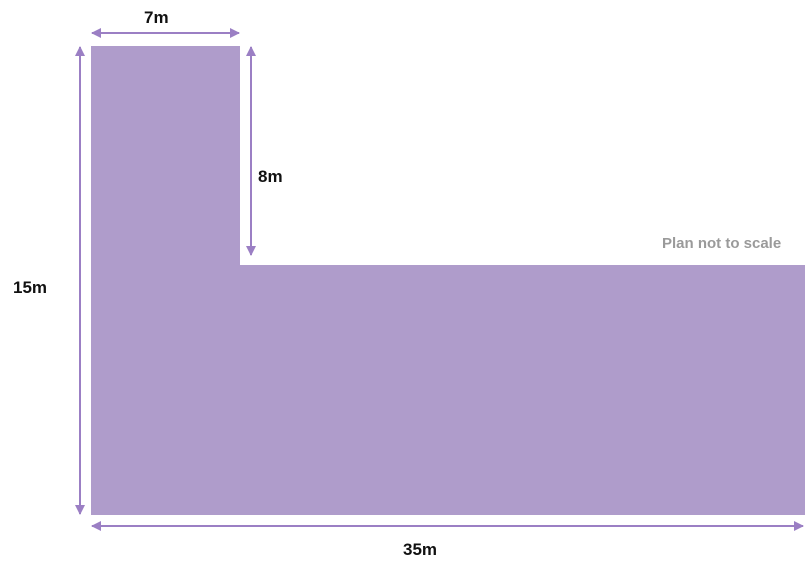 The image size is (805, 563). Describe the element at coordinates (722, 243) in the screenshot. I see `not-to-scale-note: Plan not to scale` at that location.